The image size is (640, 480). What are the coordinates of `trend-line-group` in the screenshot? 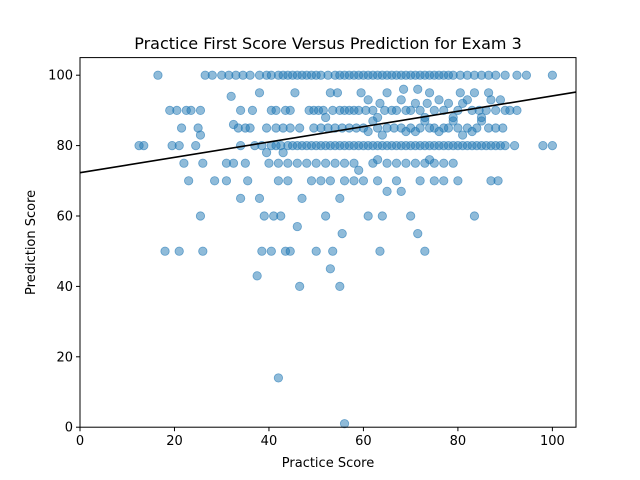 It's located at (328, 132).